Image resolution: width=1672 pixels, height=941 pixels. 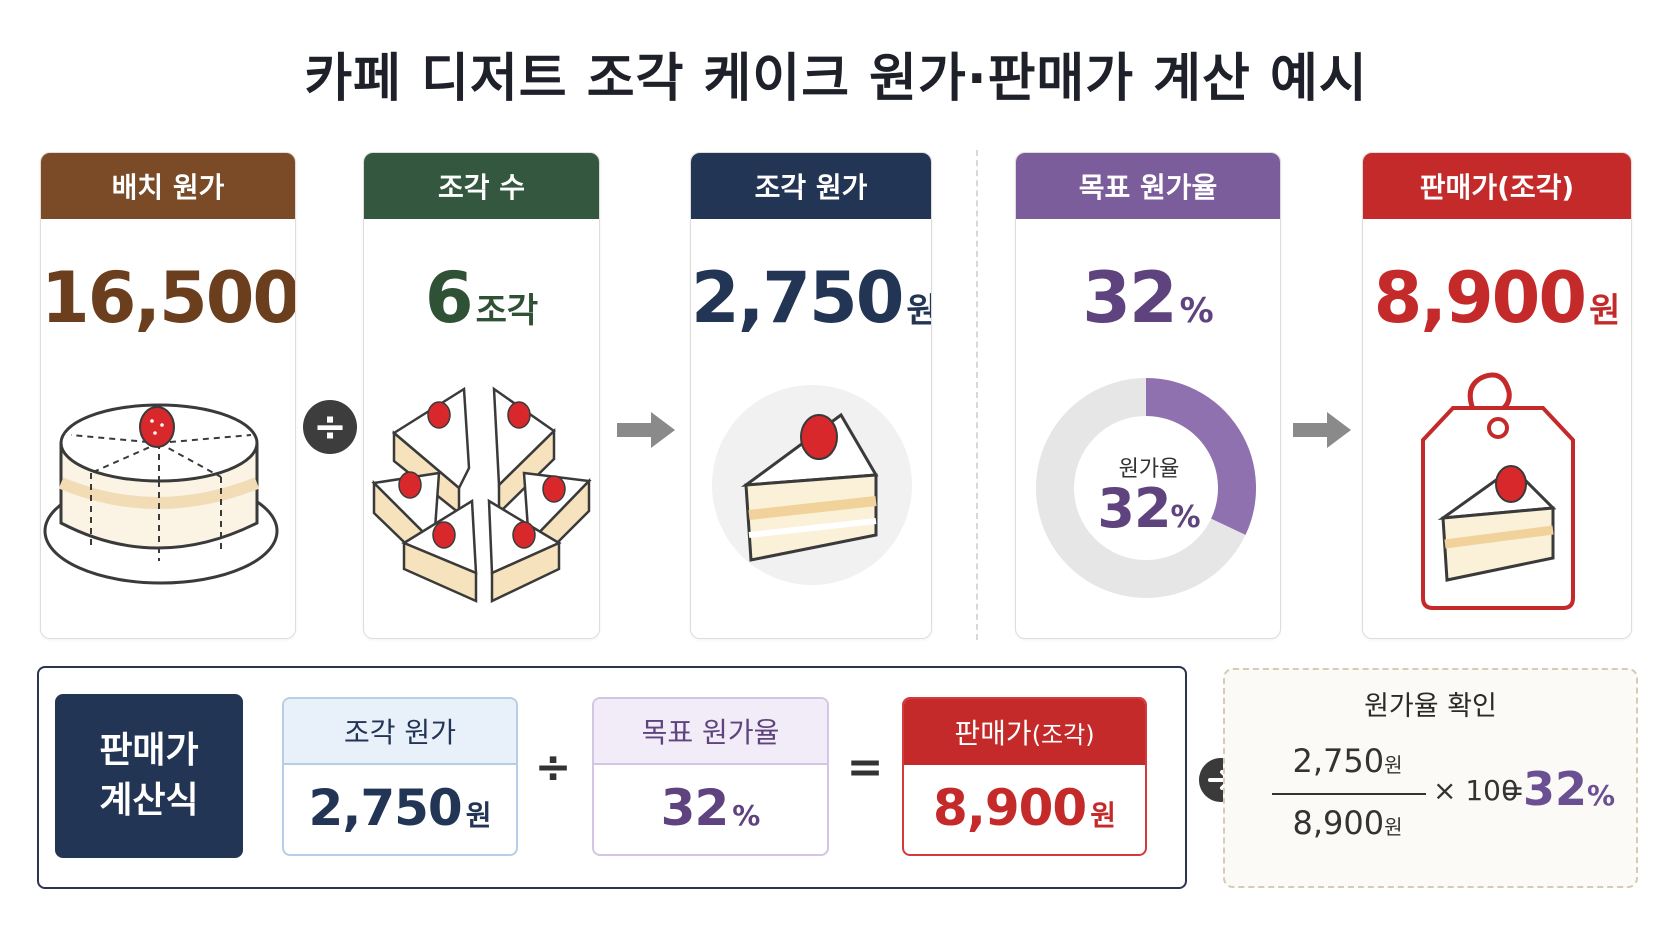 I want to click on multiplier: × 100, so click(x=1476, y=790).